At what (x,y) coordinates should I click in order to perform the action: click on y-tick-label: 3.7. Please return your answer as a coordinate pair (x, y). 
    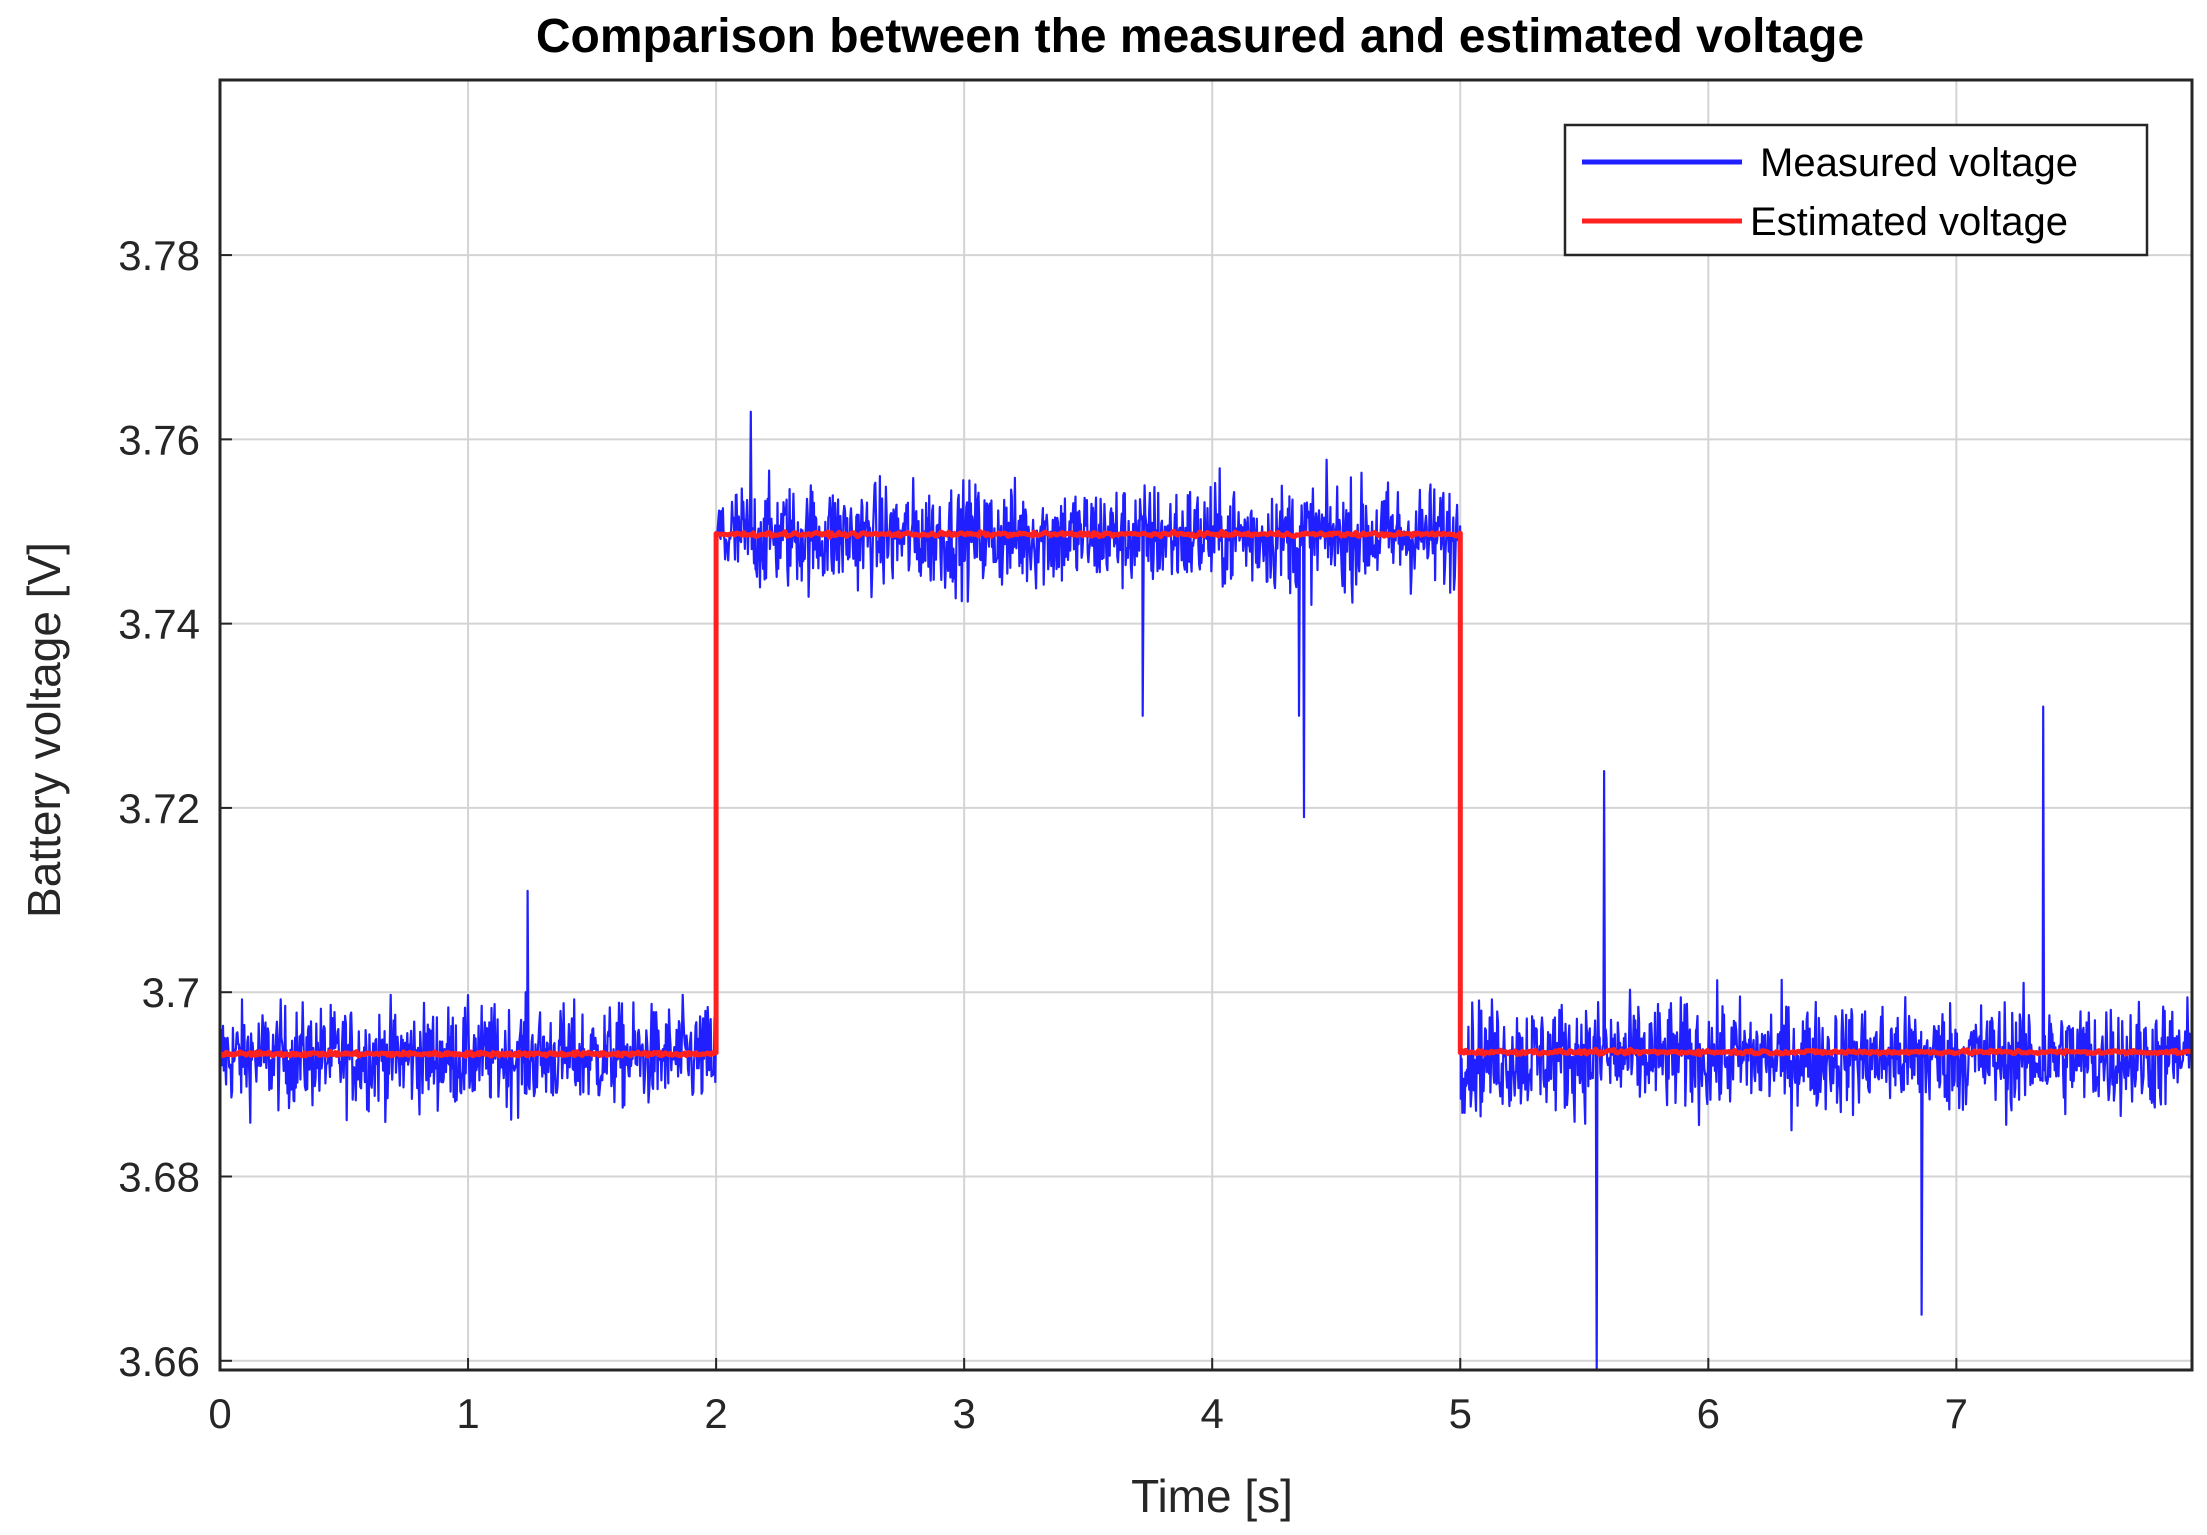
    Looking at the image, I should click on (171, 992).